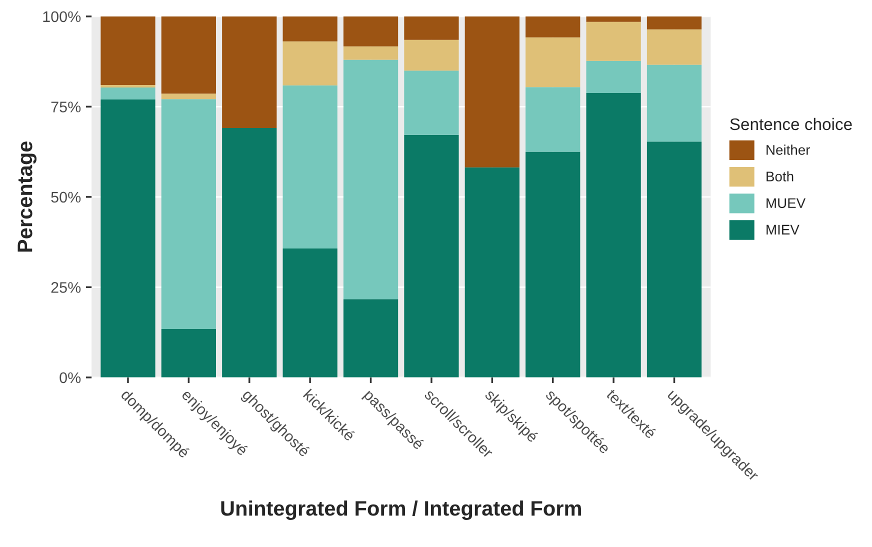  What do you see at coordinates (401, 510) in the screenshot?
I see `x-axis-title: Unintegrated Form / Integrated Form` at bounding box center [401, 510].